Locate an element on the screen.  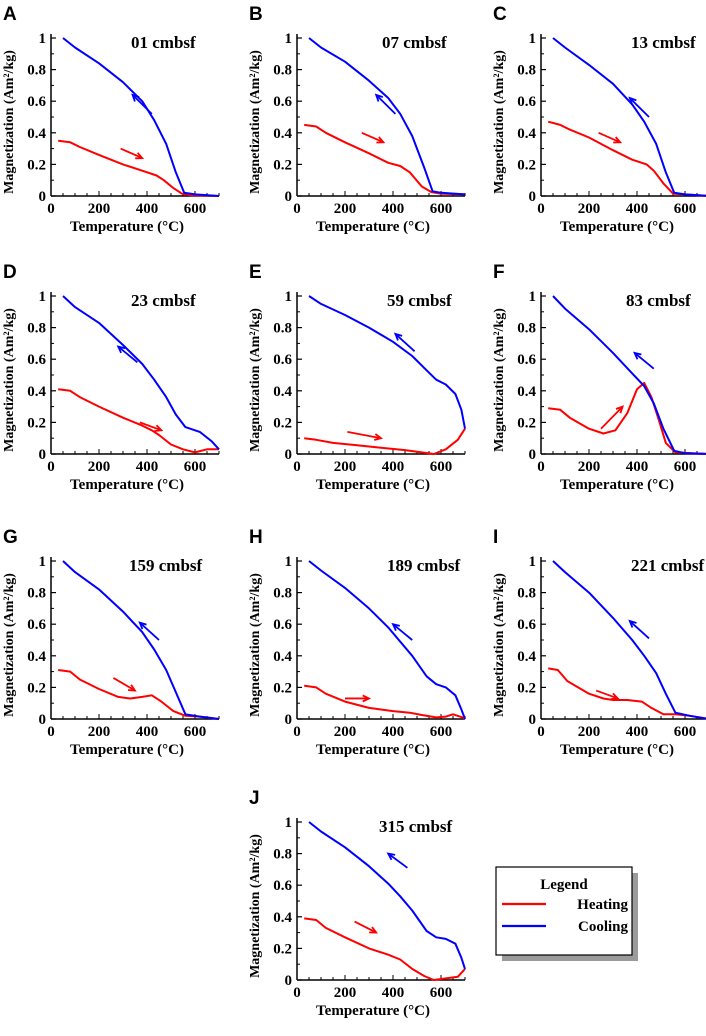
panel-letter: E is located at coordinates (255, 272).